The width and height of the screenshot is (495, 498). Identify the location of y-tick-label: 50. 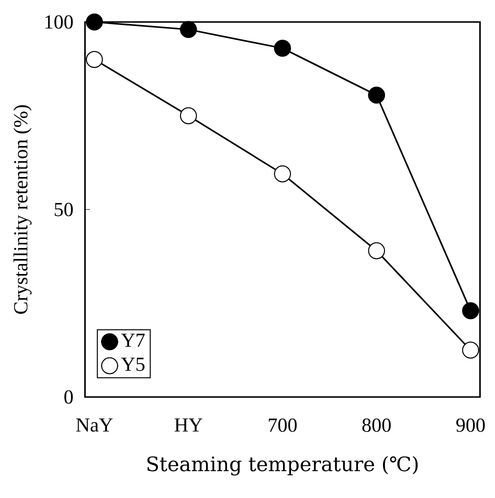
(63, 209).